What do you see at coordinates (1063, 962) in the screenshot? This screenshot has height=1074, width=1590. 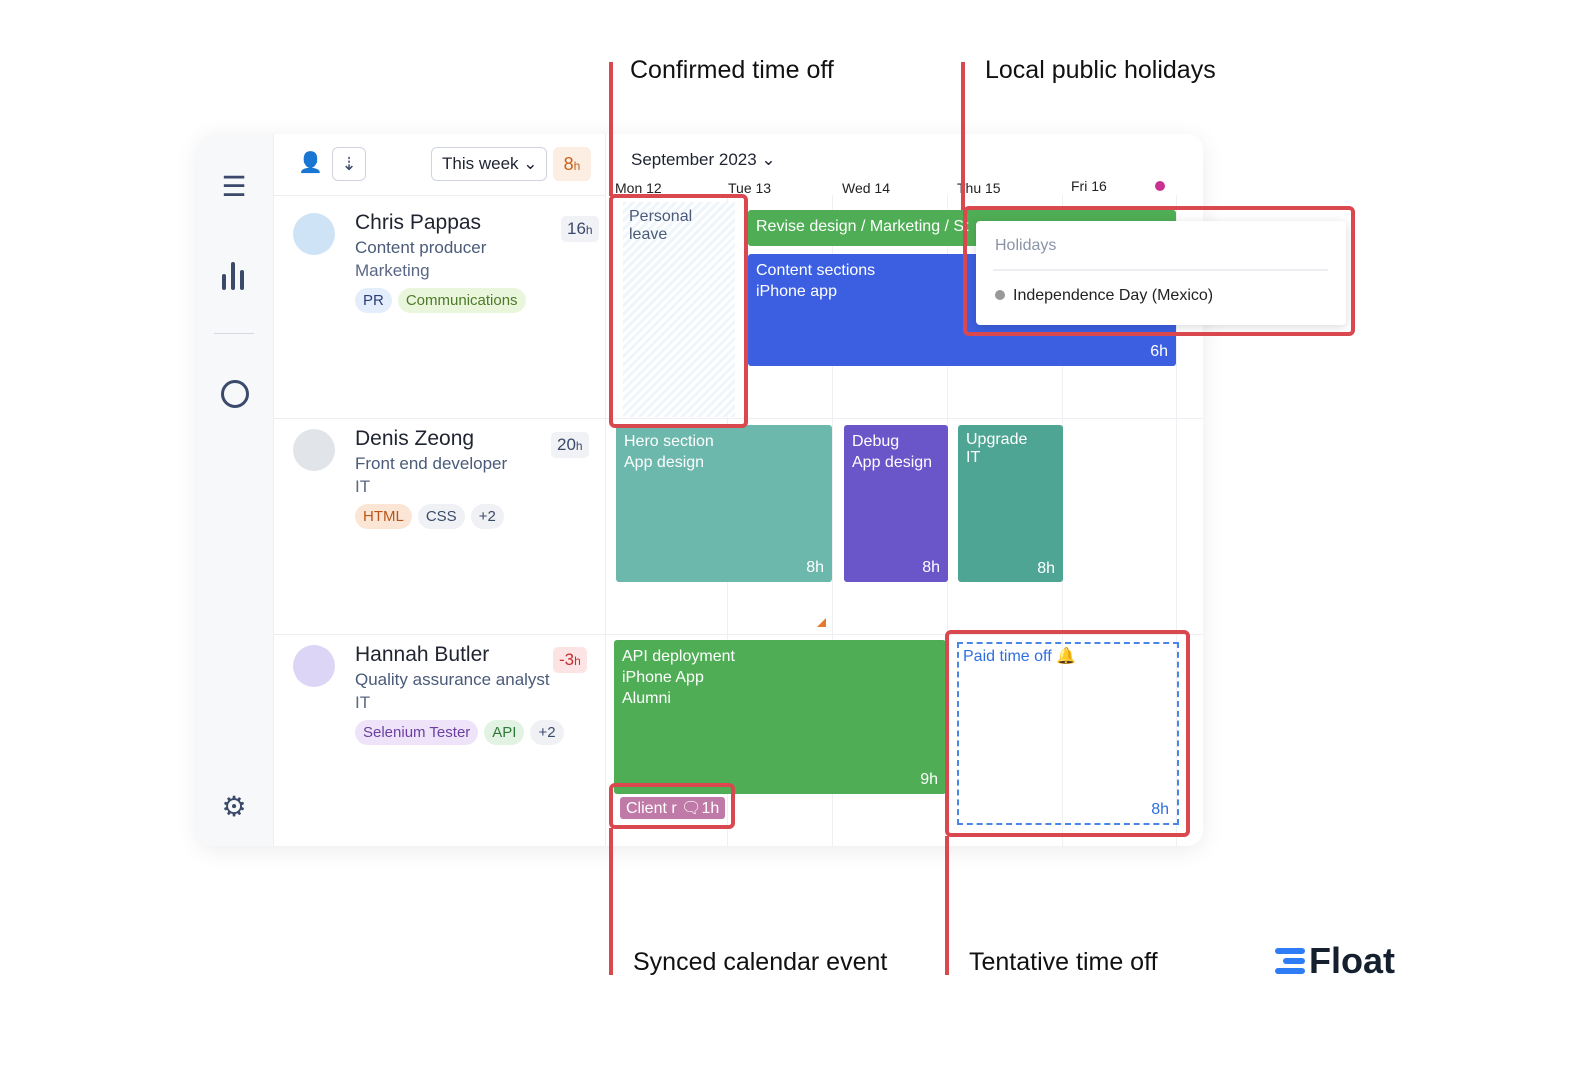 I see `annotation-tentative-time-off: Tentative time off` at bounding box center [1063, 962].